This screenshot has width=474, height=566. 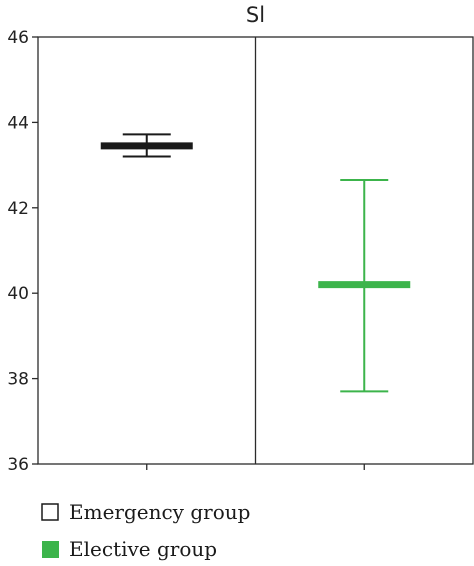 I want to click on x-axis, so click(x=255, y=467).